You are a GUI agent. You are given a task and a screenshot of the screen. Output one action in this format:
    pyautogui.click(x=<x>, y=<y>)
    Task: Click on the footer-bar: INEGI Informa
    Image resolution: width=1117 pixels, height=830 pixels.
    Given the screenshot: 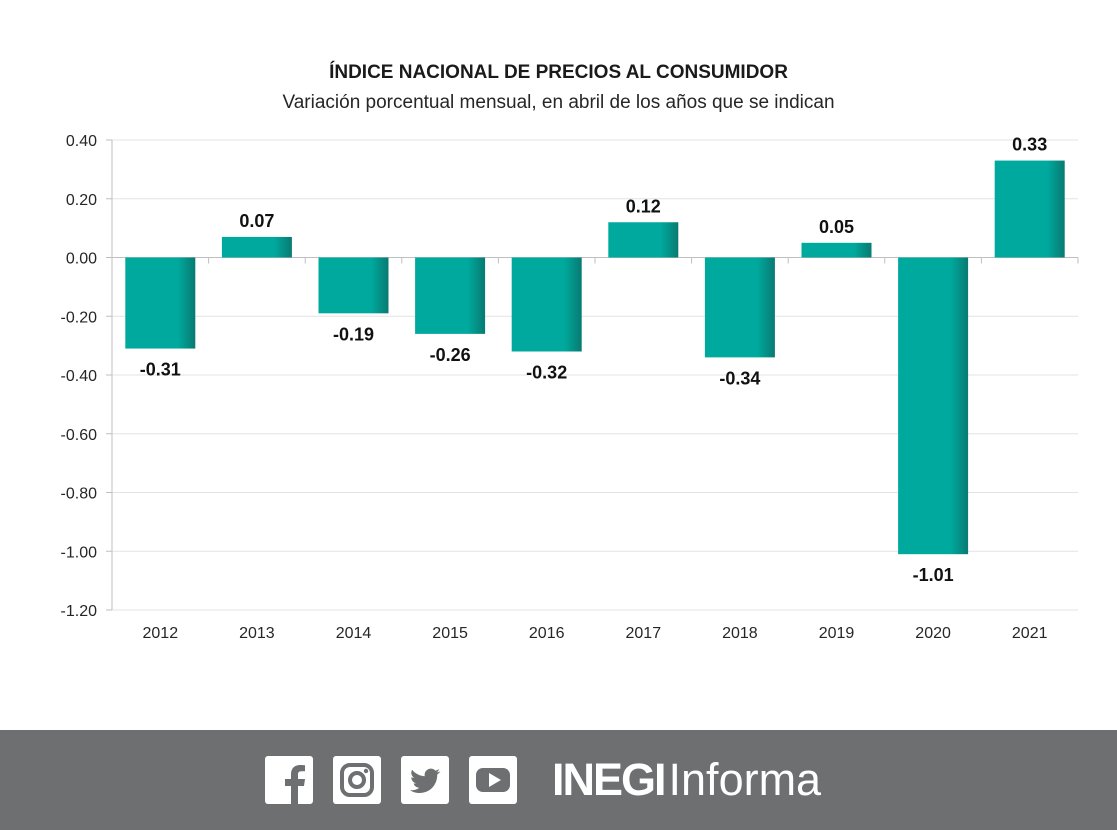 What is the action you would take?
    pyautogui.click(x=558, y=780)
    